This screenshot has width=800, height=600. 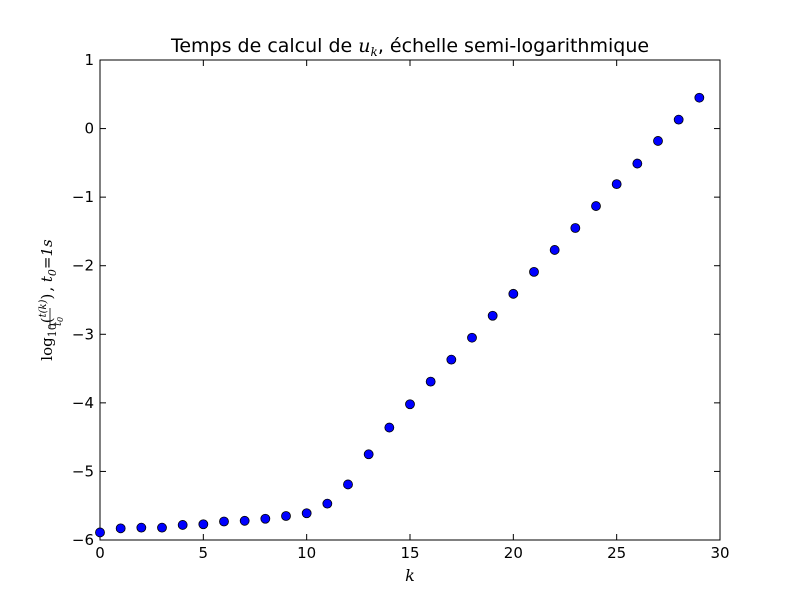 I want to click on y-tick-label: 1, so click(x=89, y=60).